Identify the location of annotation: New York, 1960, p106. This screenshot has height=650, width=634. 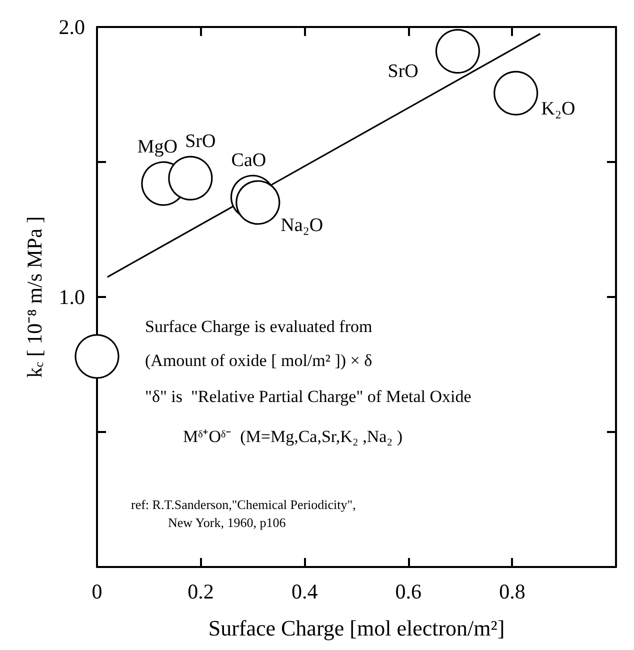
(227, 522).